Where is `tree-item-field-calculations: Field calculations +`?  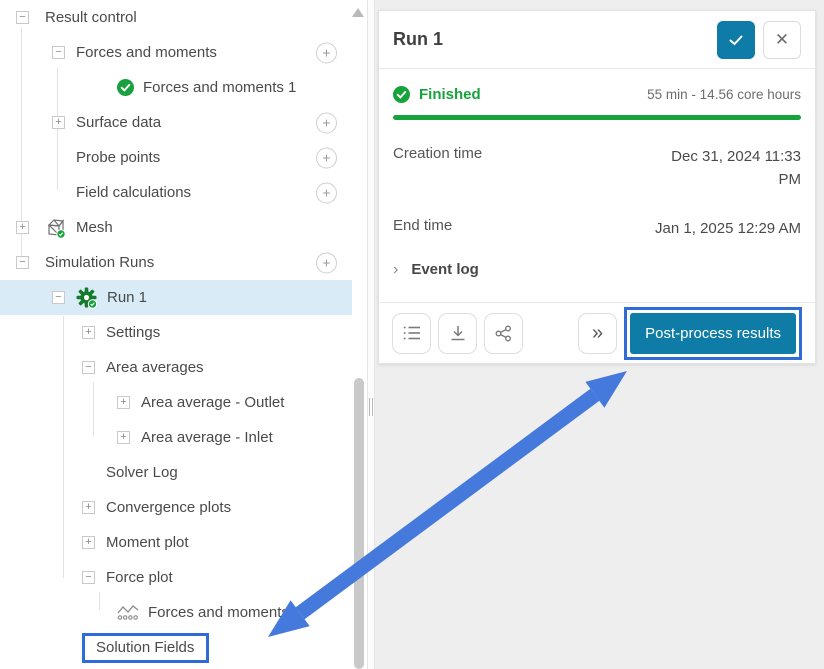 tree-item-field-calculations: Field calculations + is located at coordinates (176, 192).